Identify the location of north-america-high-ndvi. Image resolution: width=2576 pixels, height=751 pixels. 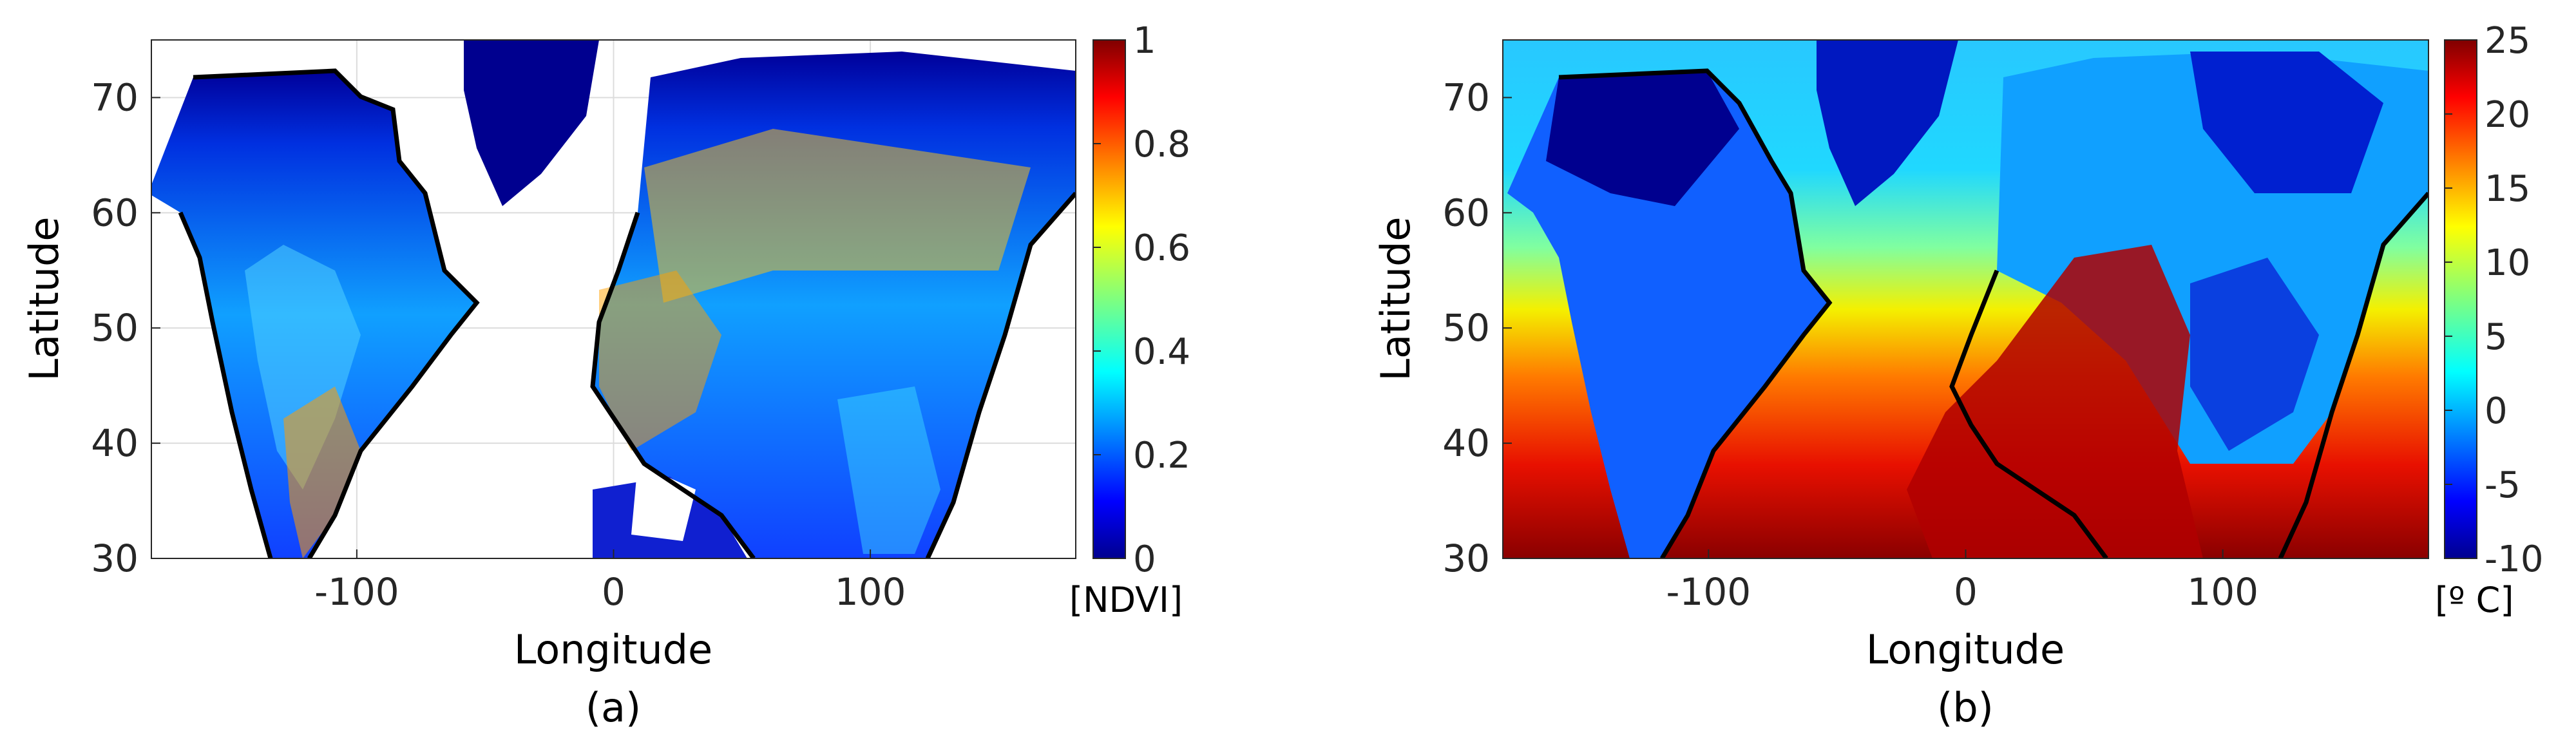
(322, 472).